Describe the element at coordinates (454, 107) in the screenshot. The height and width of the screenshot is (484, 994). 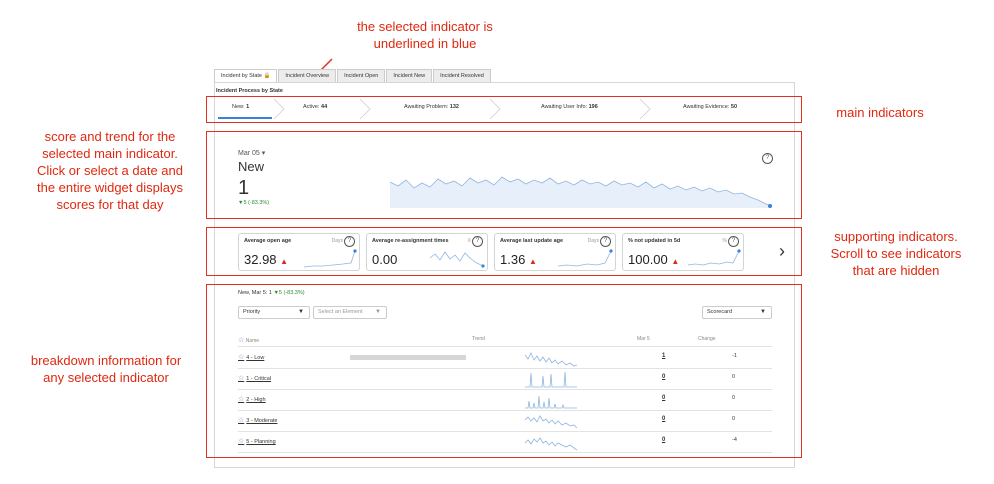
I see `indicator-value: 132` at that location.